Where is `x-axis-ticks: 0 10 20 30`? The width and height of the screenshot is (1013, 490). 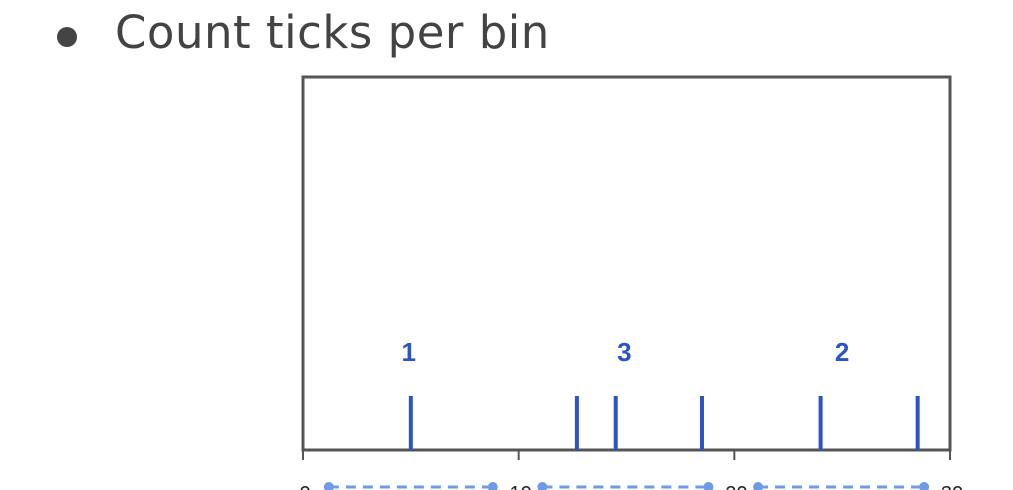 x-axis-ticks: 0 10 20 30 is located at coordinates (631, 470).